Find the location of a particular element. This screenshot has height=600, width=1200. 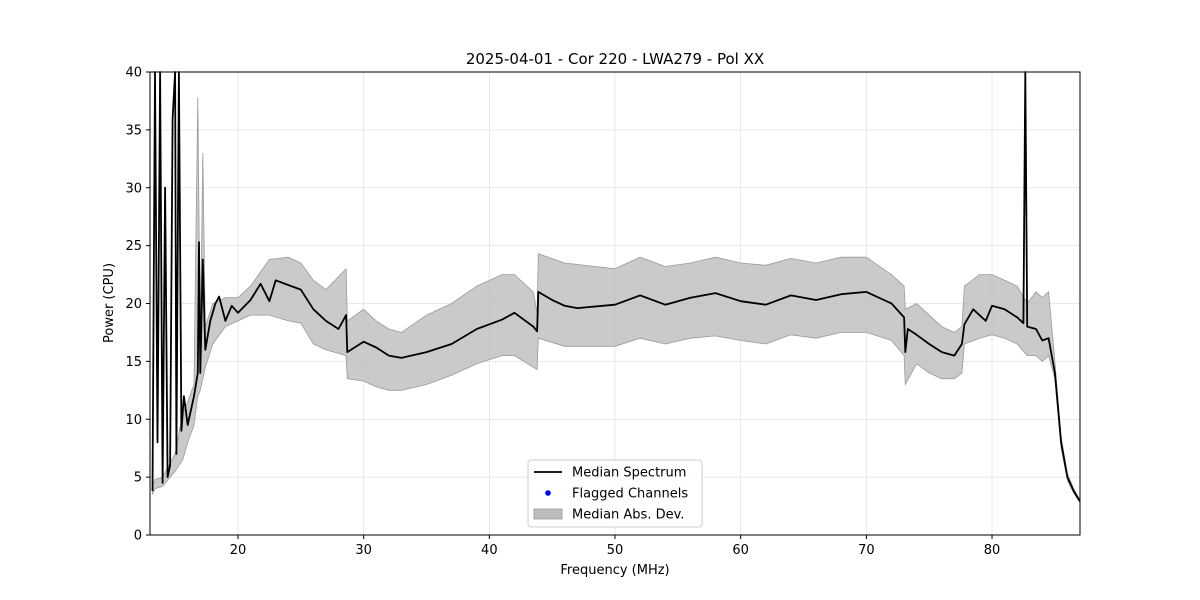

legend-label: Flagged Channels is located at coordinates (630, 494).